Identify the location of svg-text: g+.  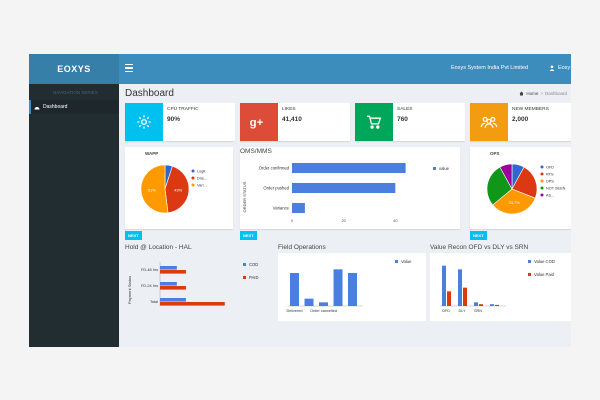
(257, 123).